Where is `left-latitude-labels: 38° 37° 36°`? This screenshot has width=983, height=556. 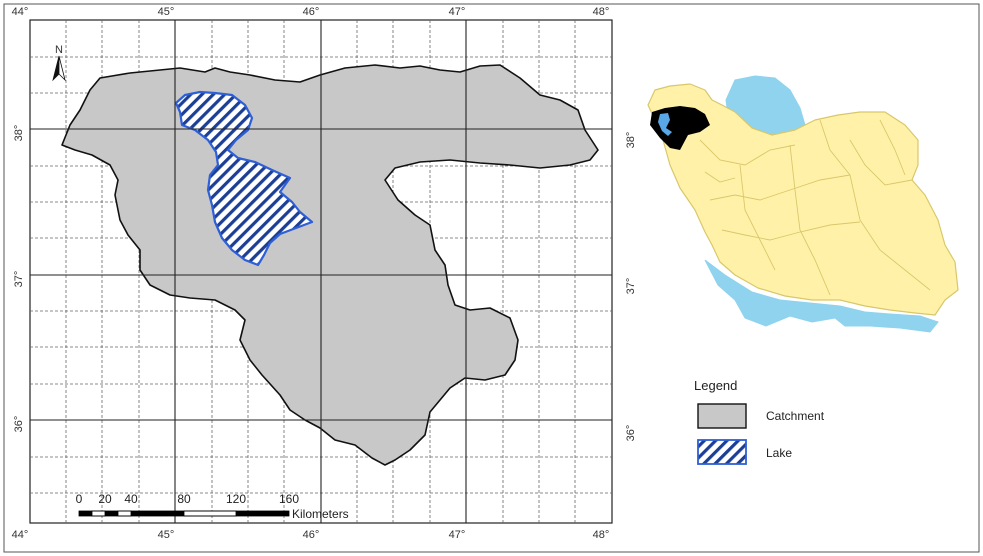 left-latitude-labels: 38° 37° 36° is located at coordinates (19, 279).